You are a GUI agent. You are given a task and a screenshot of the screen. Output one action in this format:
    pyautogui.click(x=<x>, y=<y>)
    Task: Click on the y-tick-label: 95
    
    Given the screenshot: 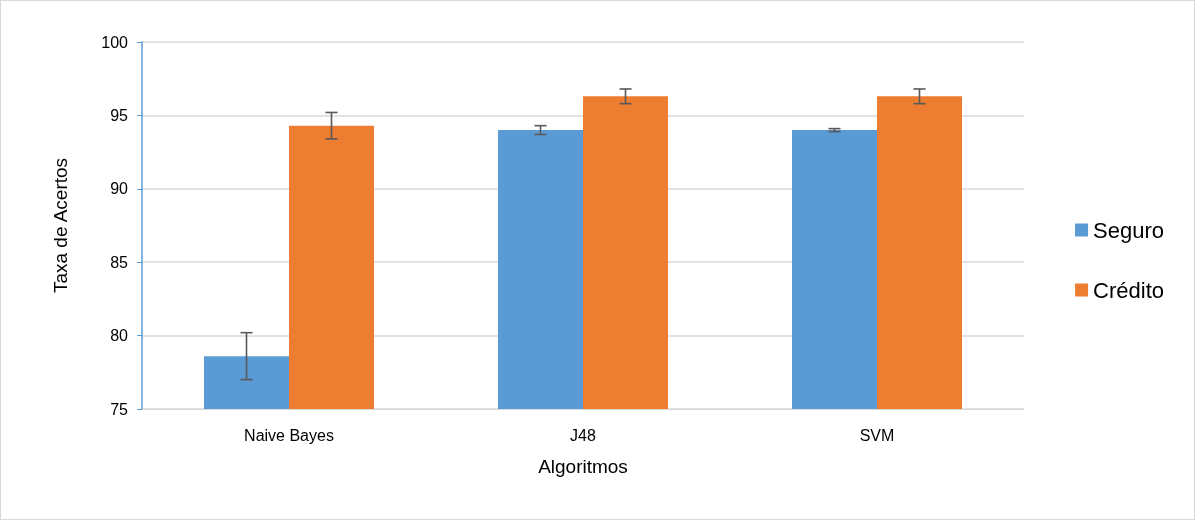 What is the action you would take?
    pyautogui.click(x=119, y=115)
    